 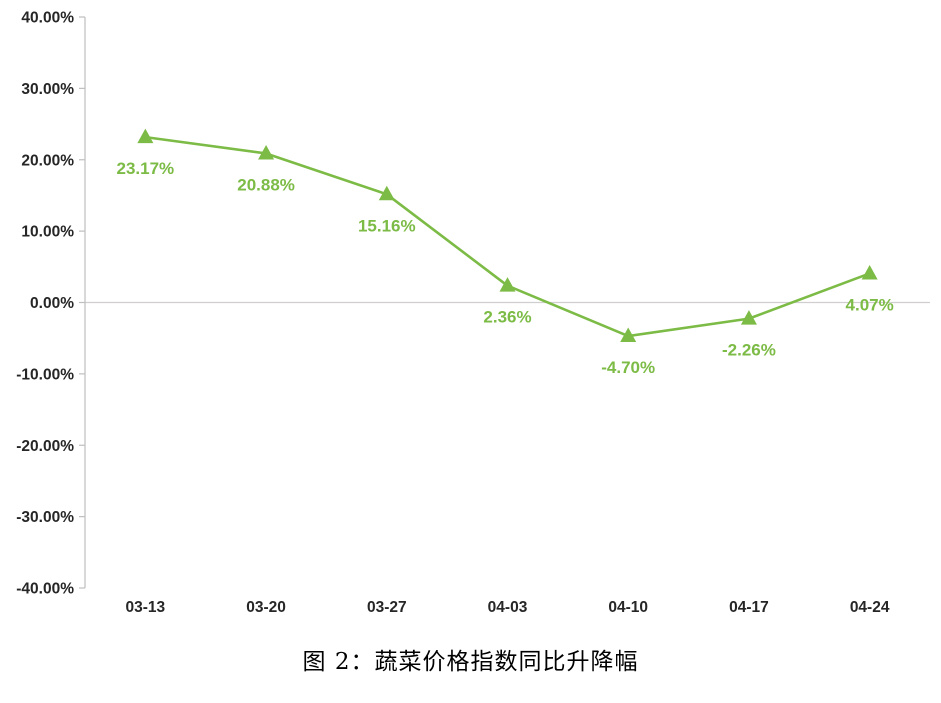 What do you see at coordinates (47, 232) in the screenshot?
I see `y-axis-tick-label: 10.00%` at bounding box center [47, 232].